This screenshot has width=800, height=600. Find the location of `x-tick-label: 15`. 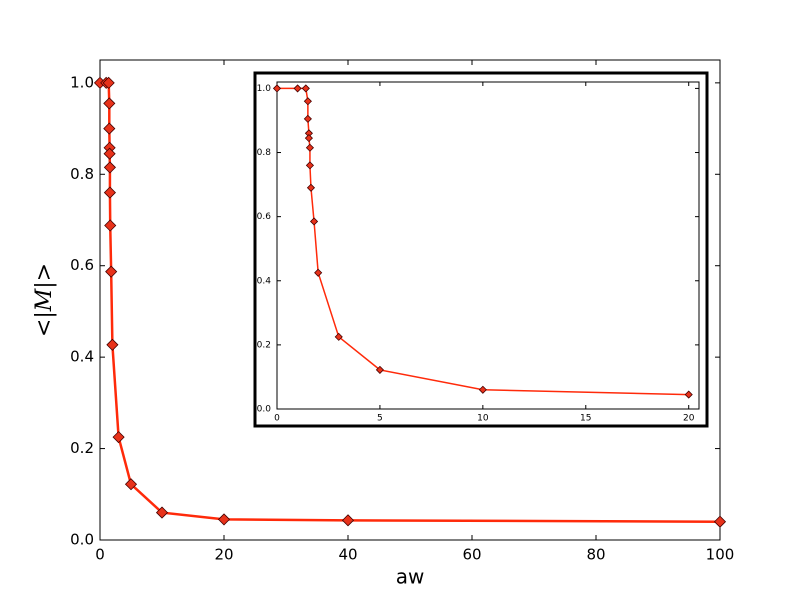

x-tick-label: 15 is located at coordinates (585, 419).